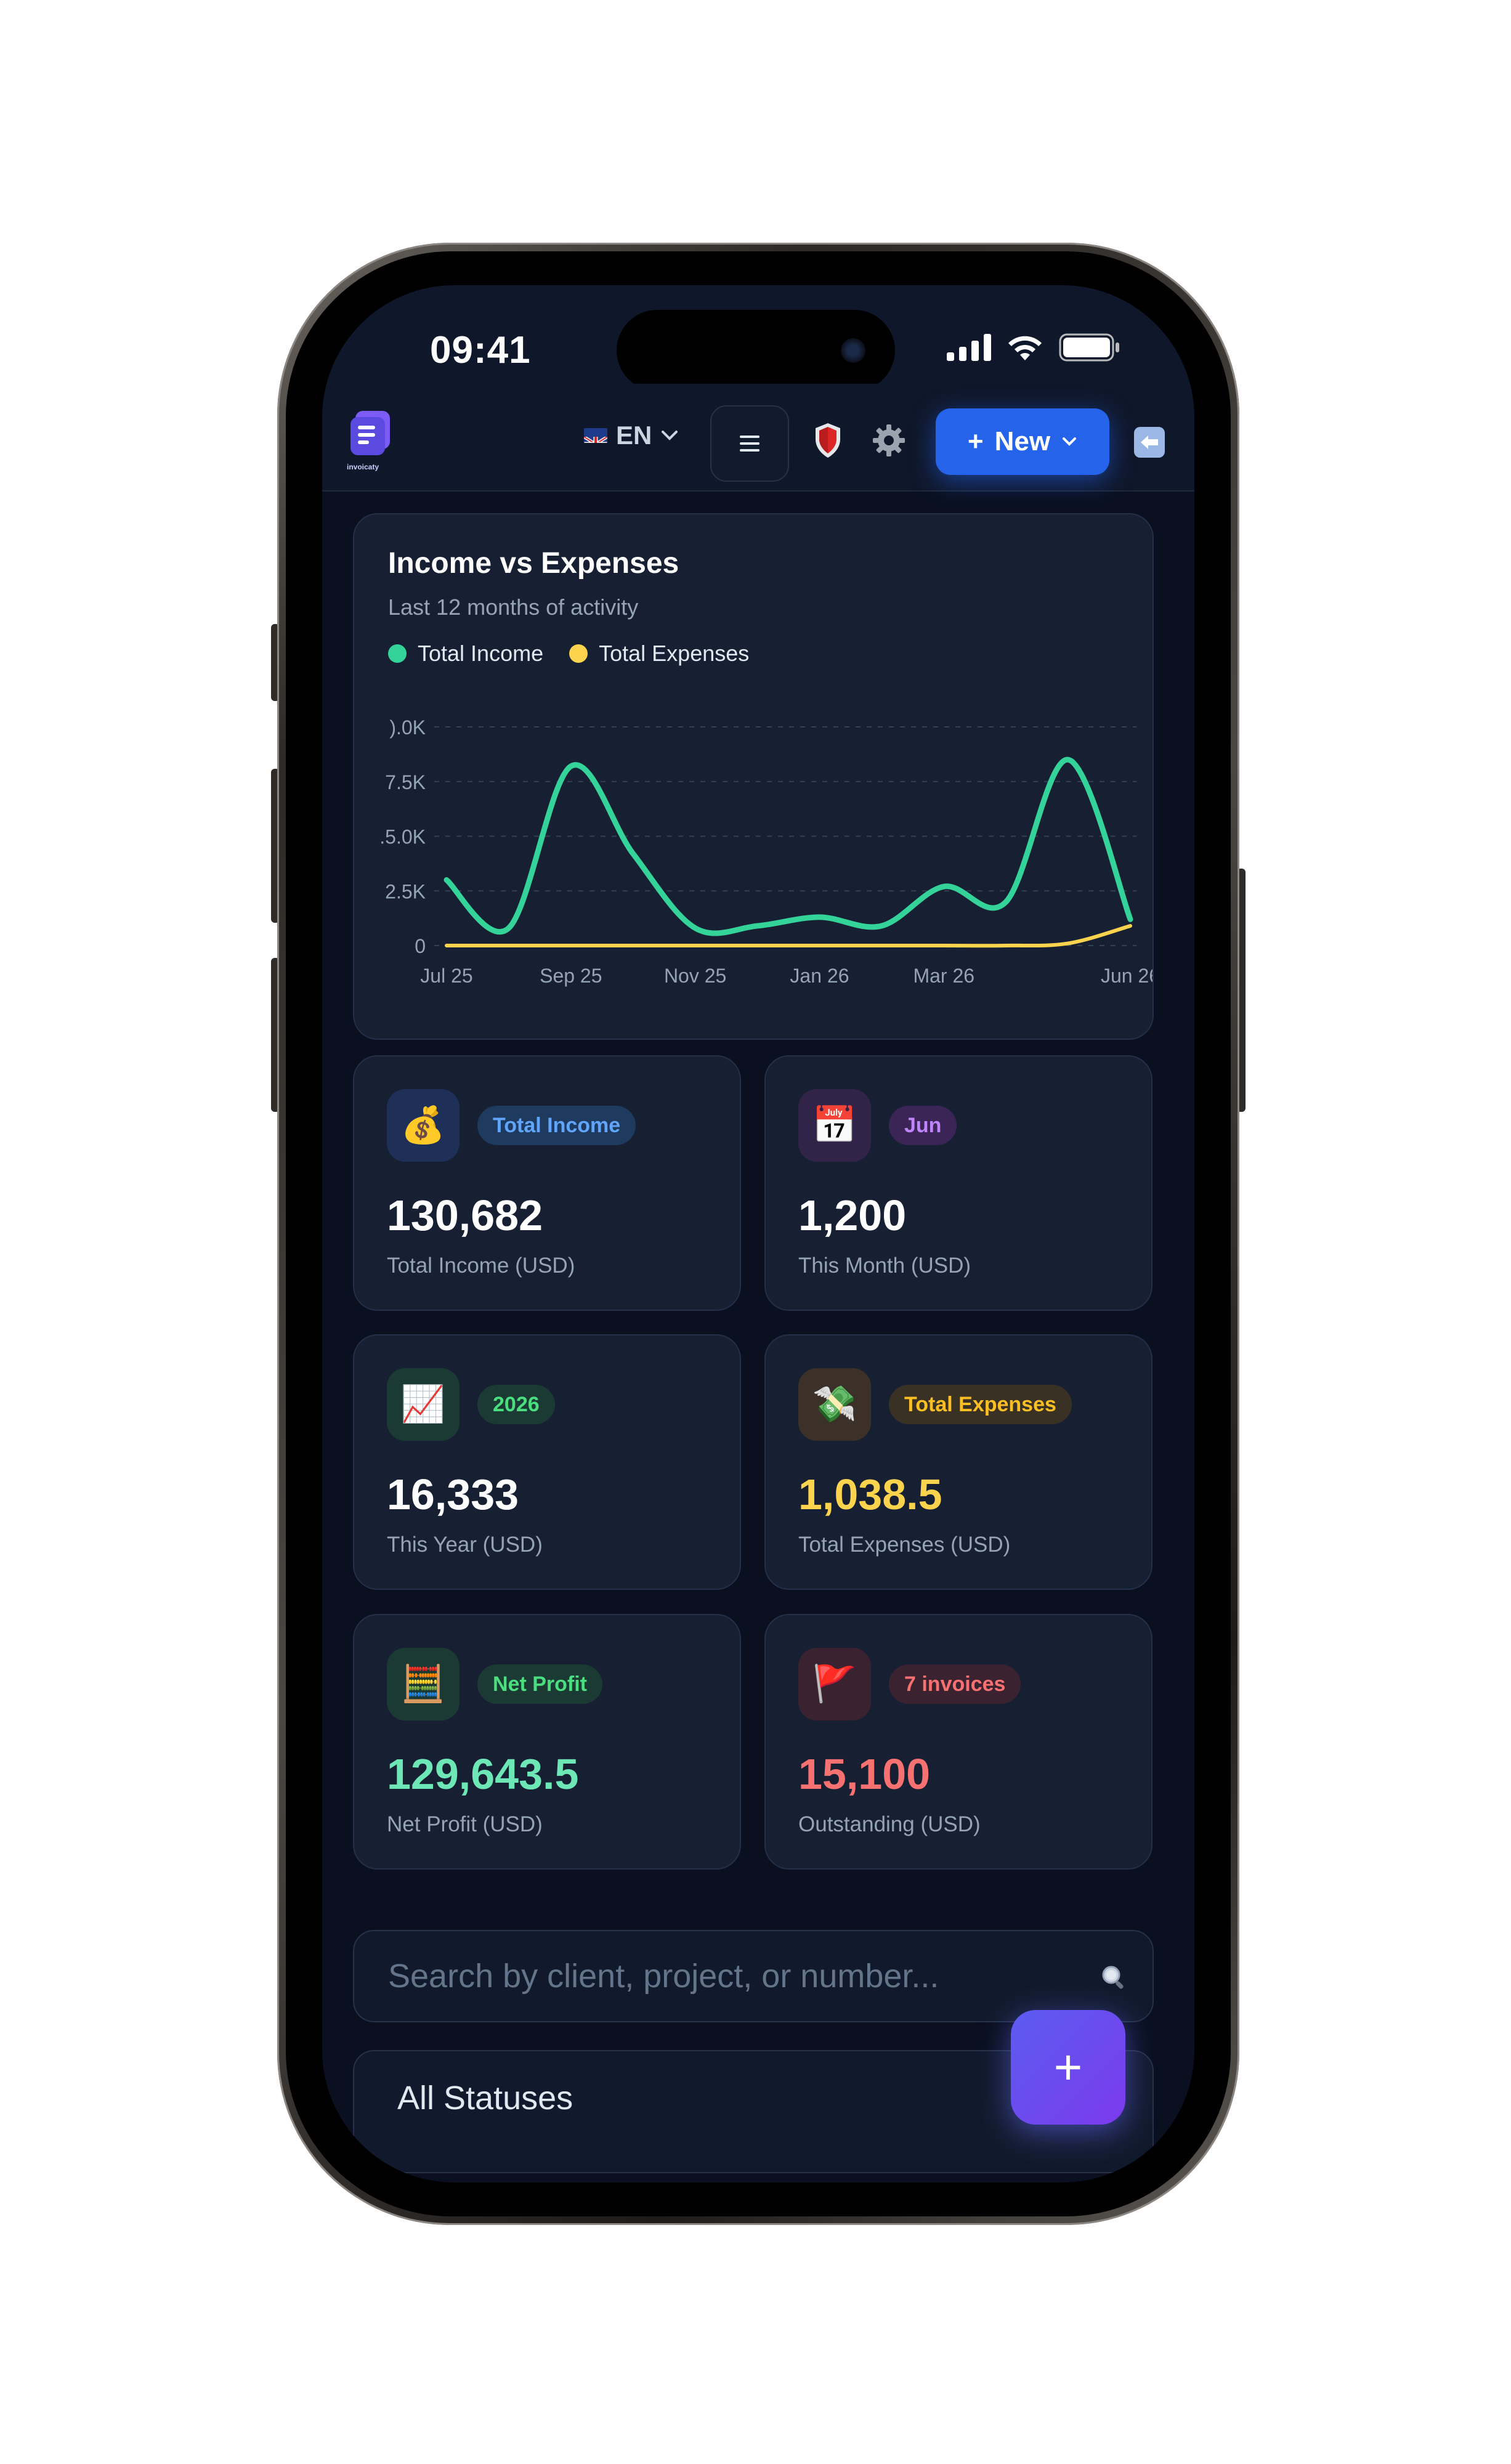 Image resolution: width=1511 pixels, height=2464 pixels. I want to click on search-input, so click(753, 1976).